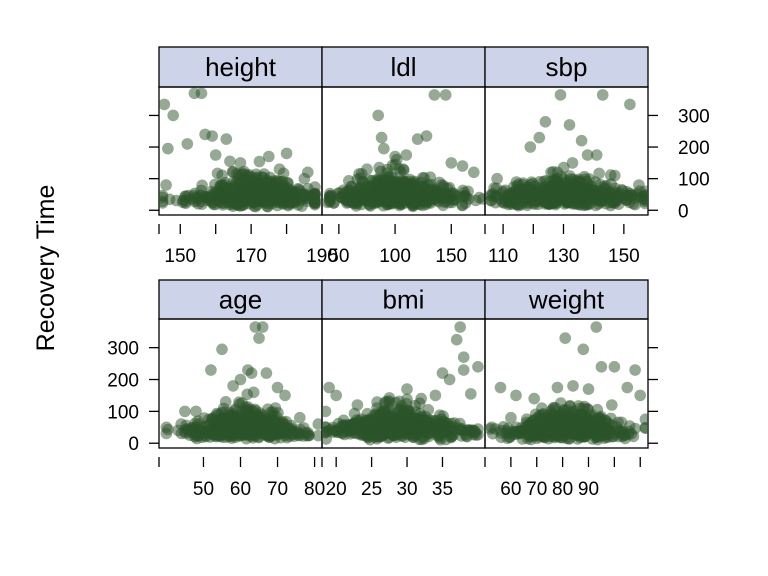 This screenshot has height=576, width=768. What do you see at coordinates (395, 256) in the screenshot?
I see `x-tick-label-ldl: 100` at bounding box center [395, 256].